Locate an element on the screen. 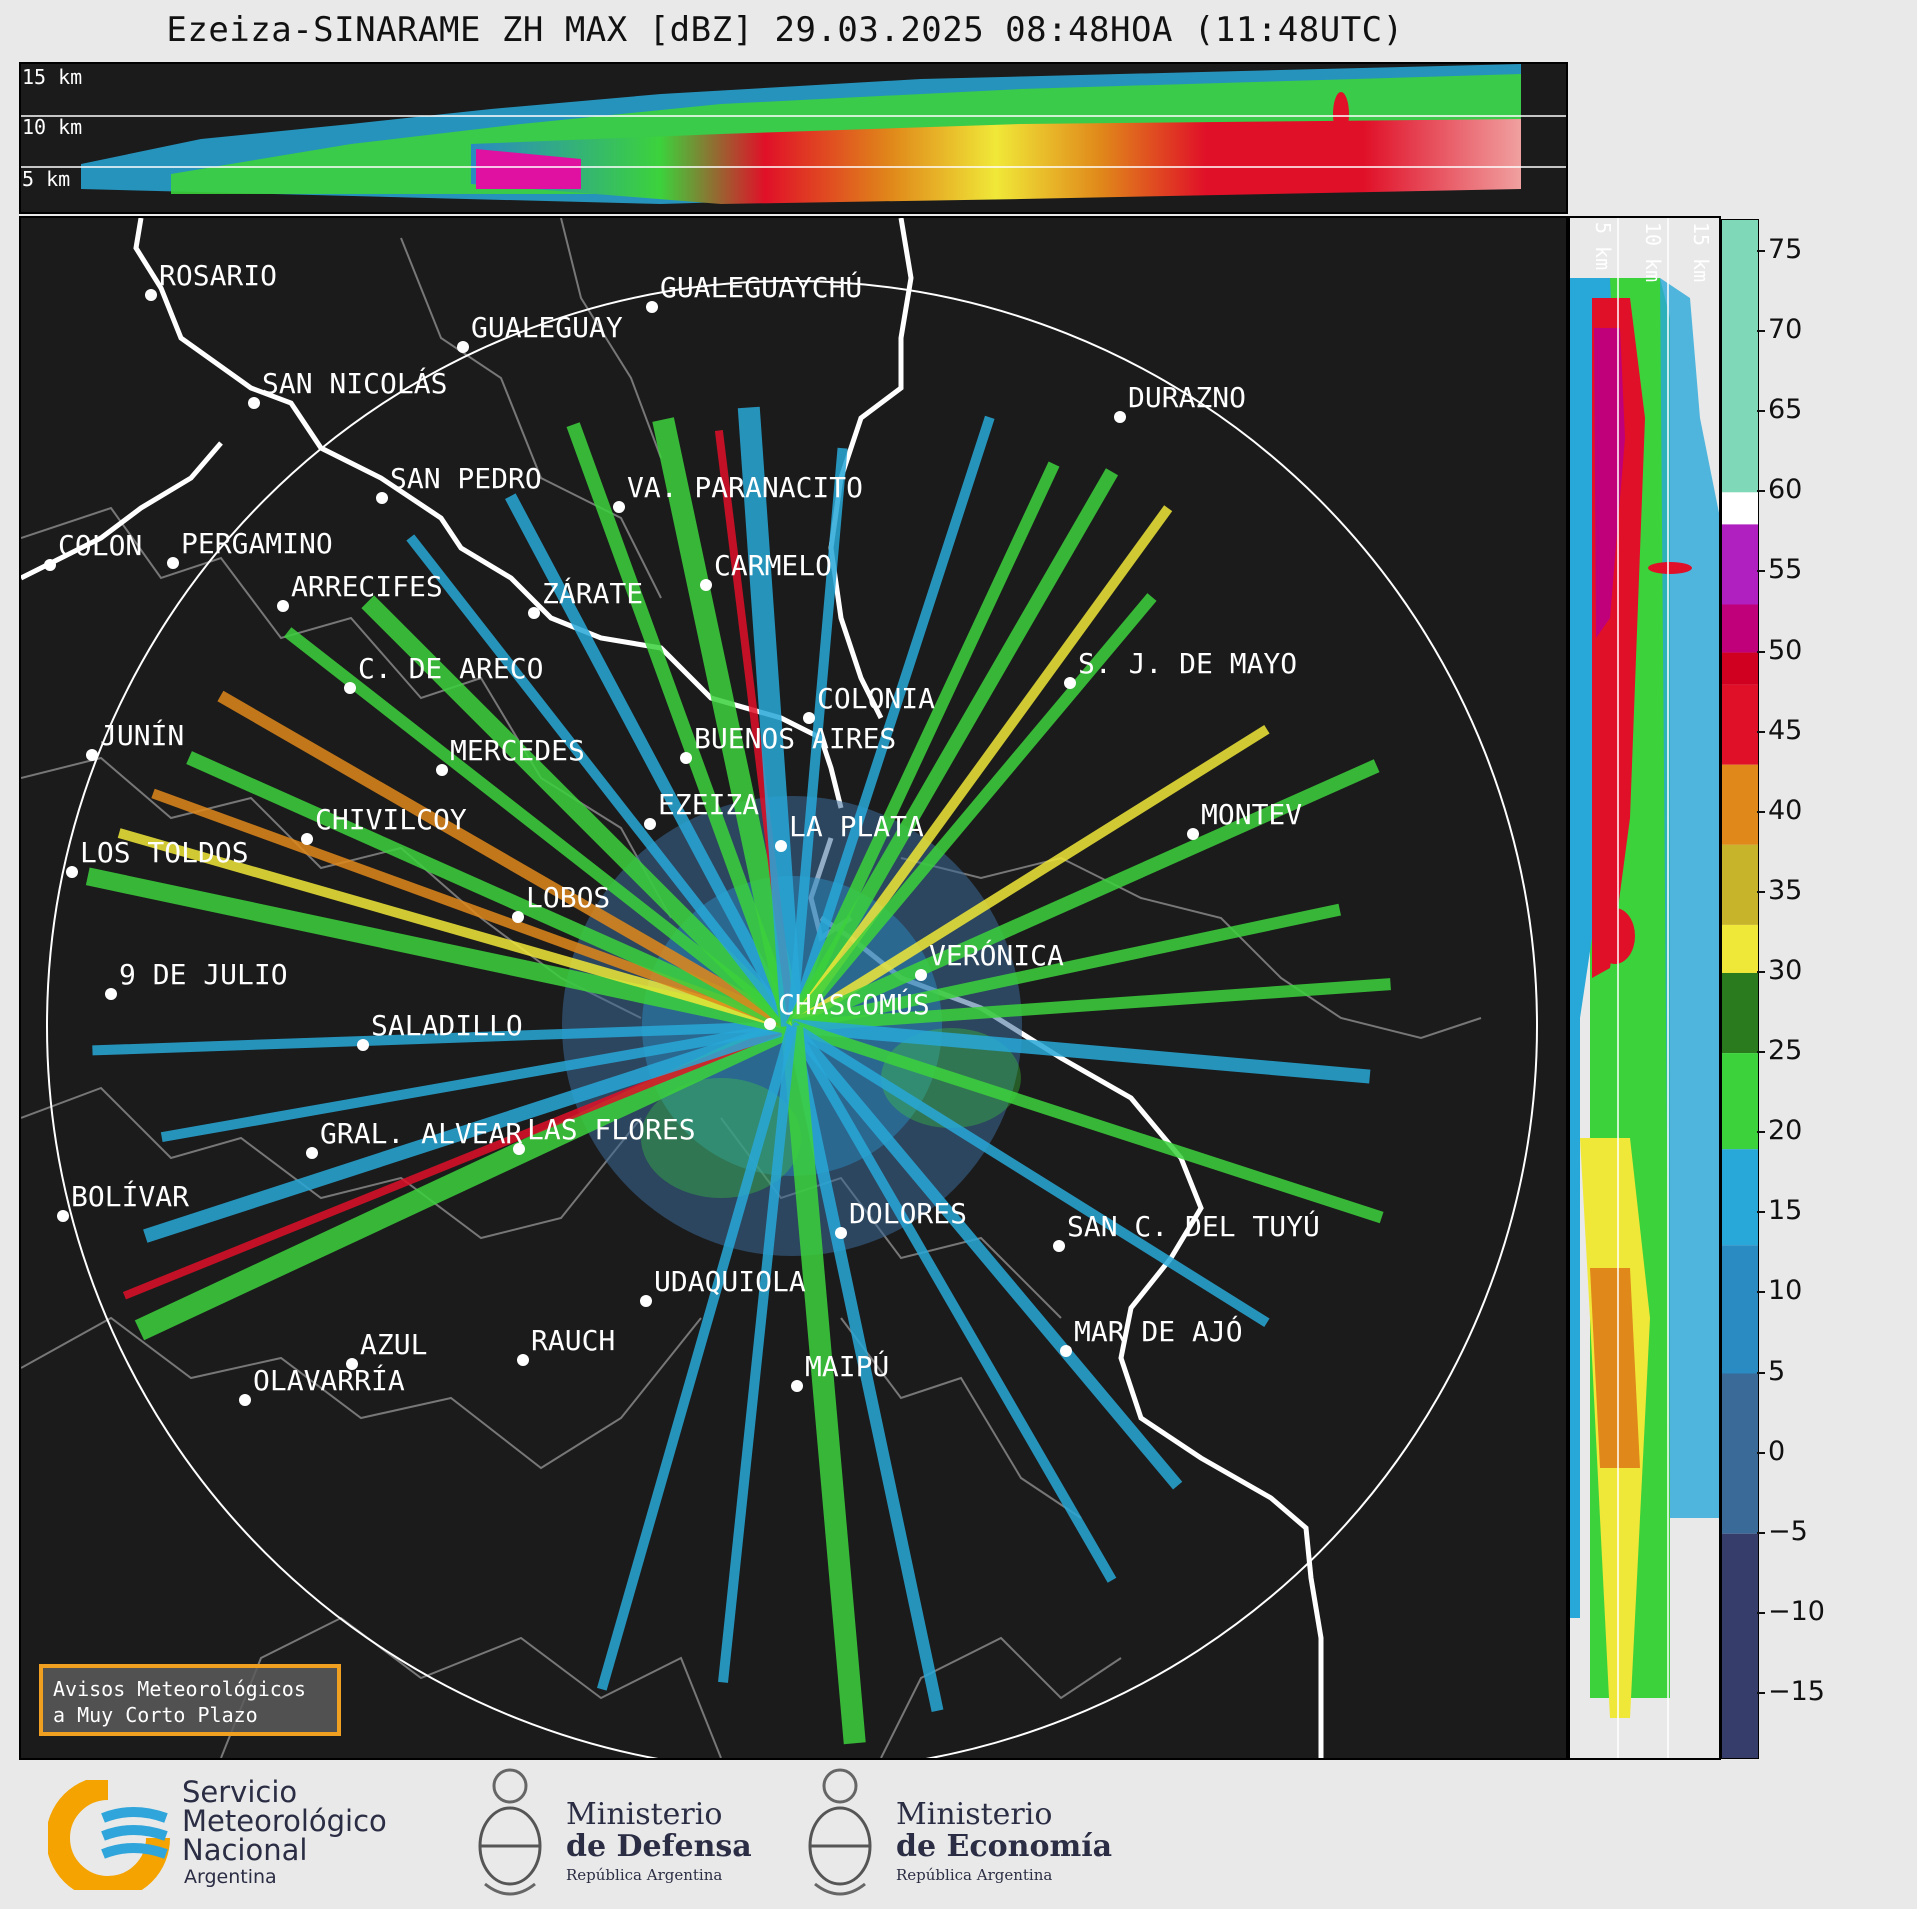 This screenshot has width=1917, height=1909. city-label: S. J. DE MAYO is located at coordinates (1187, 663).